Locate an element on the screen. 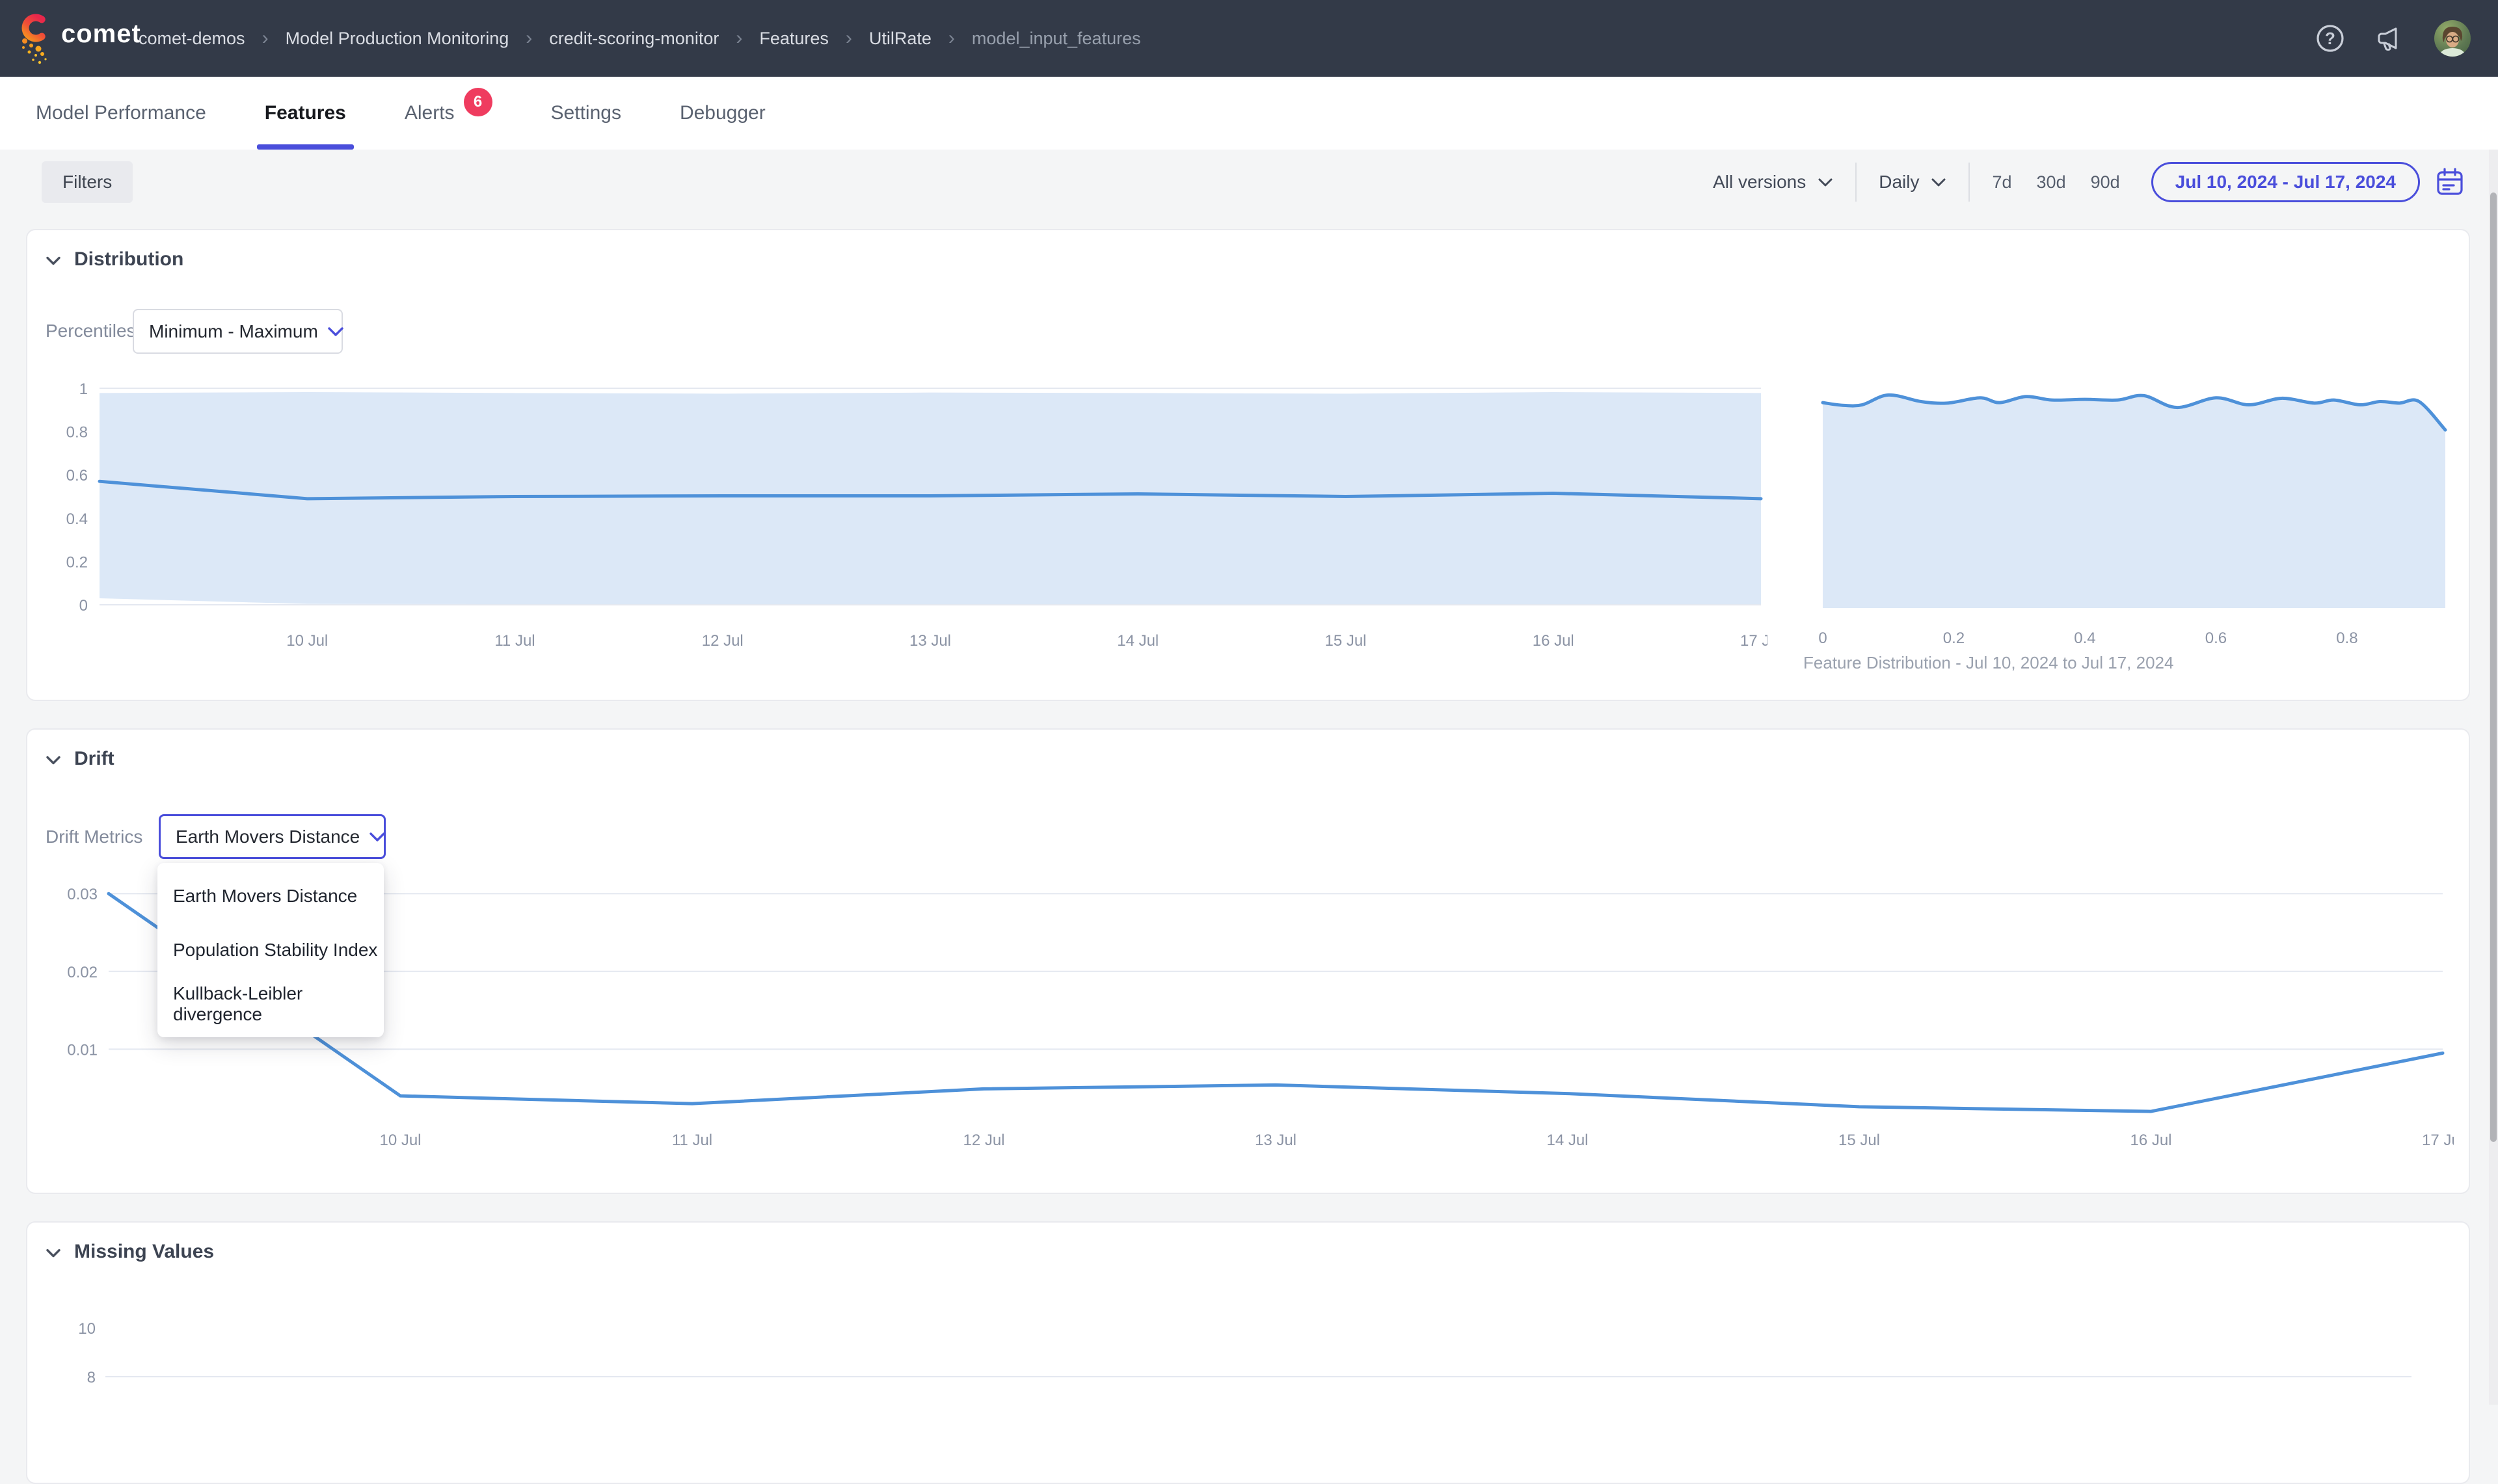 This screenshot has width=2498, height=1484. date-range-button: Jul 10, 2024 - Jul 17, 2024 is located at coordinates (2285, 182).